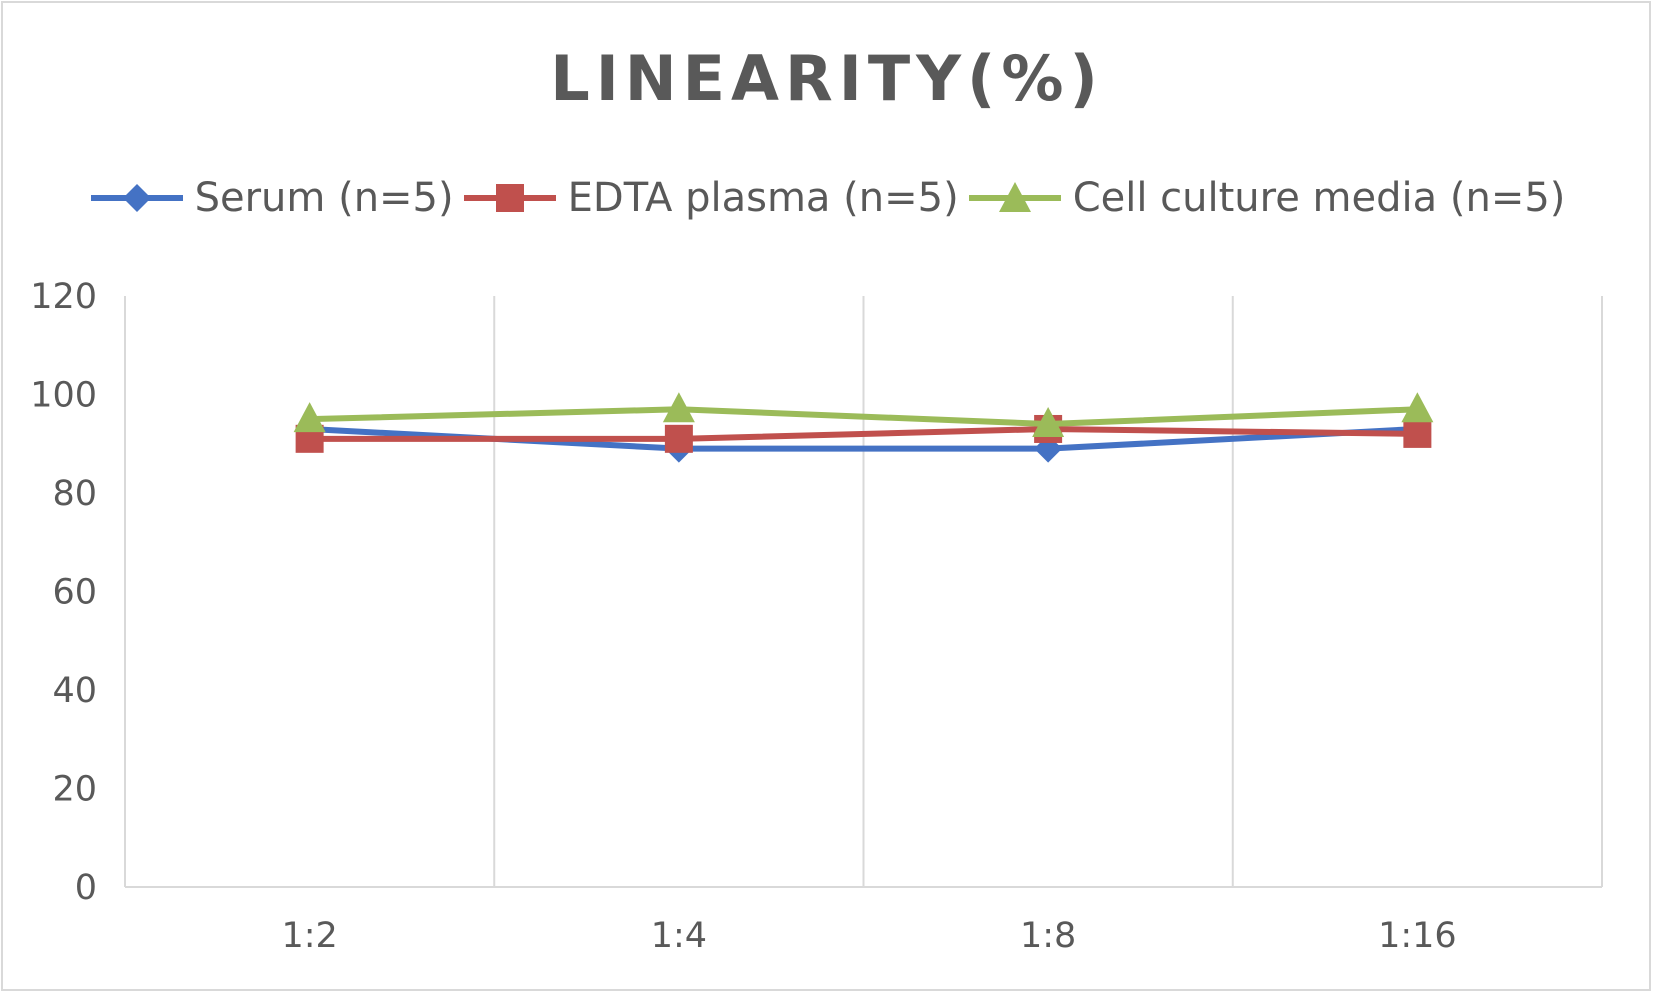 Image resolution: width=1654 pixels, height=994 pixels. What do you see at coordinates (63, 297) in the screenshot?
I see `y-tick-label: 120` at bounding box center [63, 297].